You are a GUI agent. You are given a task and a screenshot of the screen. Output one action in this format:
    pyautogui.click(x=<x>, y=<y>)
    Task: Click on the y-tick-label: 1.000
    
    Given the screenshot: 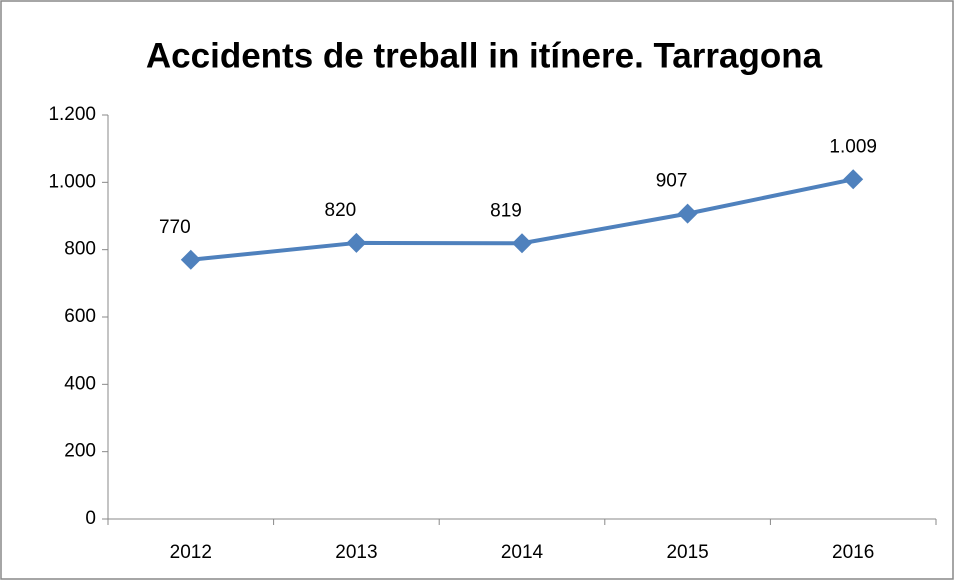 What is the action you would take?
    pyautogui.click(x=72, y=181)
    